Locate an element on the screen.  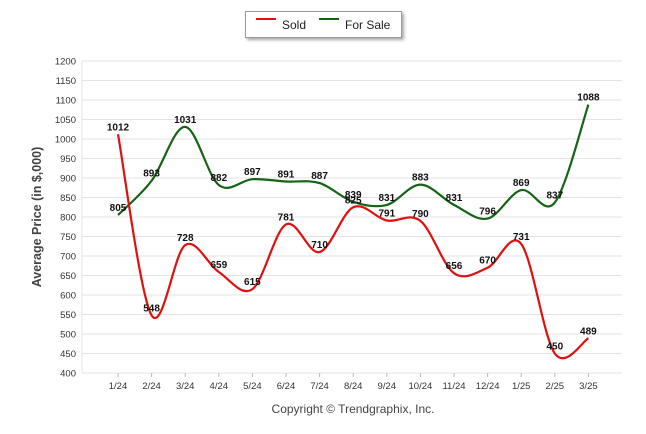
x-tick-label: 1/25 is located at coordinates (521, 386).